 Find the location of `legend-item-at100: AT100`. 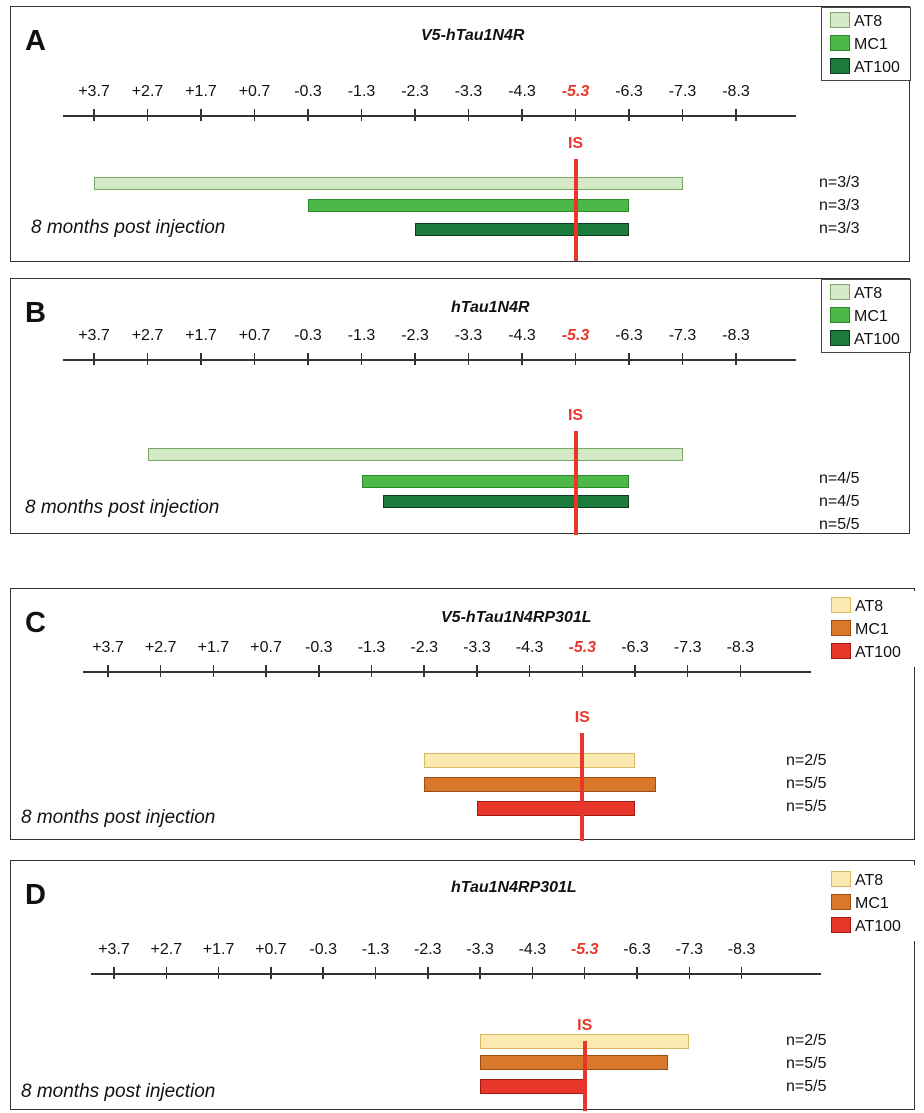

legend-item-at100: AT100 is located at coordinates (866, 653).